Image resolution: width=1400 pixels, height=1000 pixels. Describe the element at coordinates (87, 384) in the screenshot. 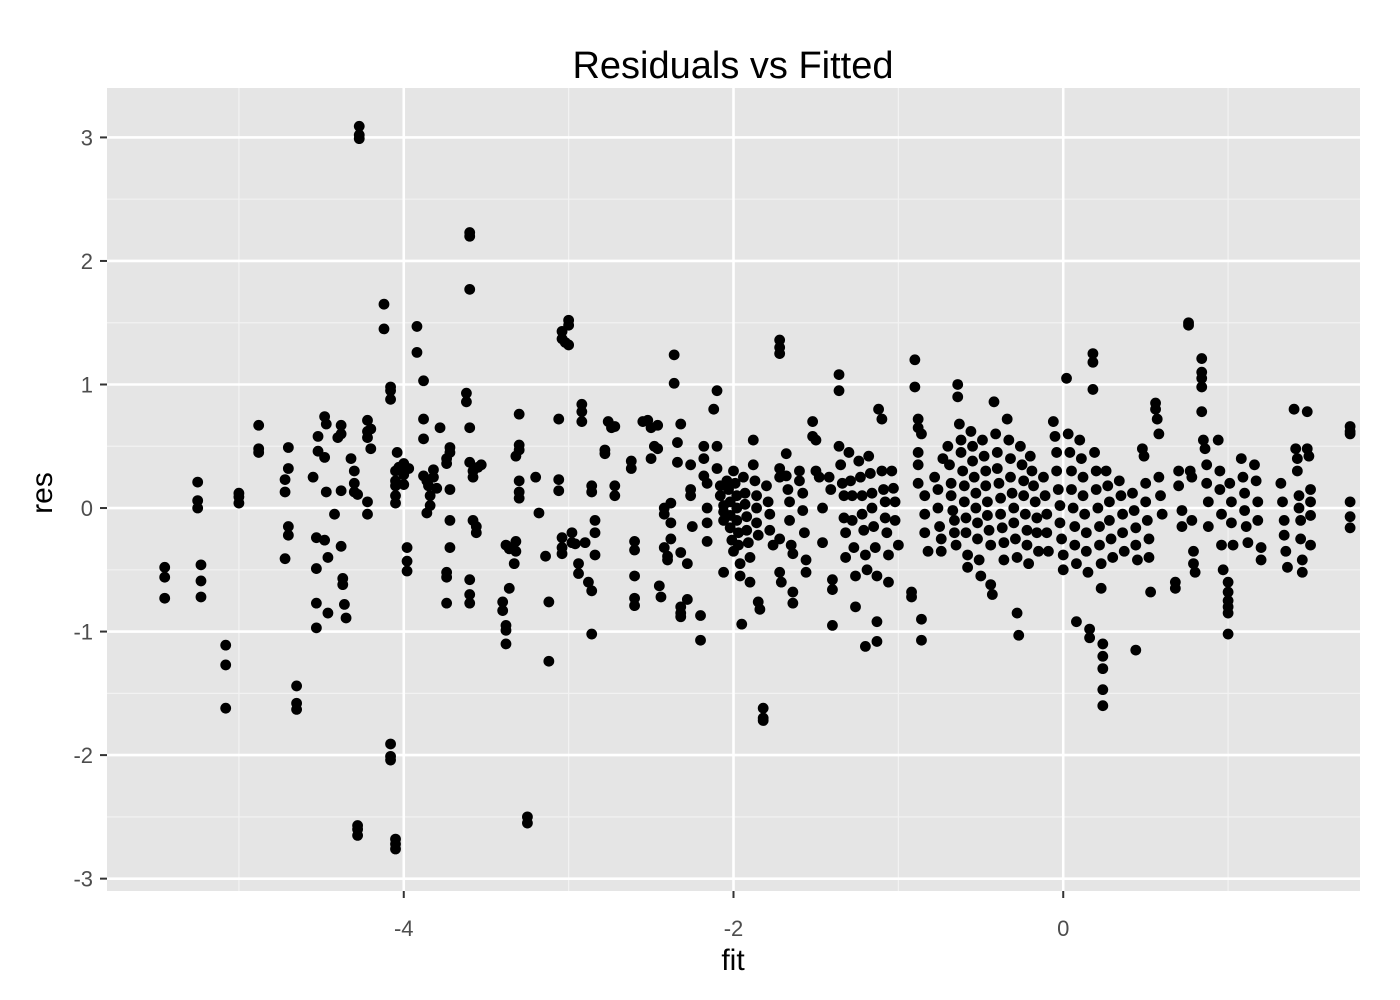

I see `y-tick-label: 1` at that location.